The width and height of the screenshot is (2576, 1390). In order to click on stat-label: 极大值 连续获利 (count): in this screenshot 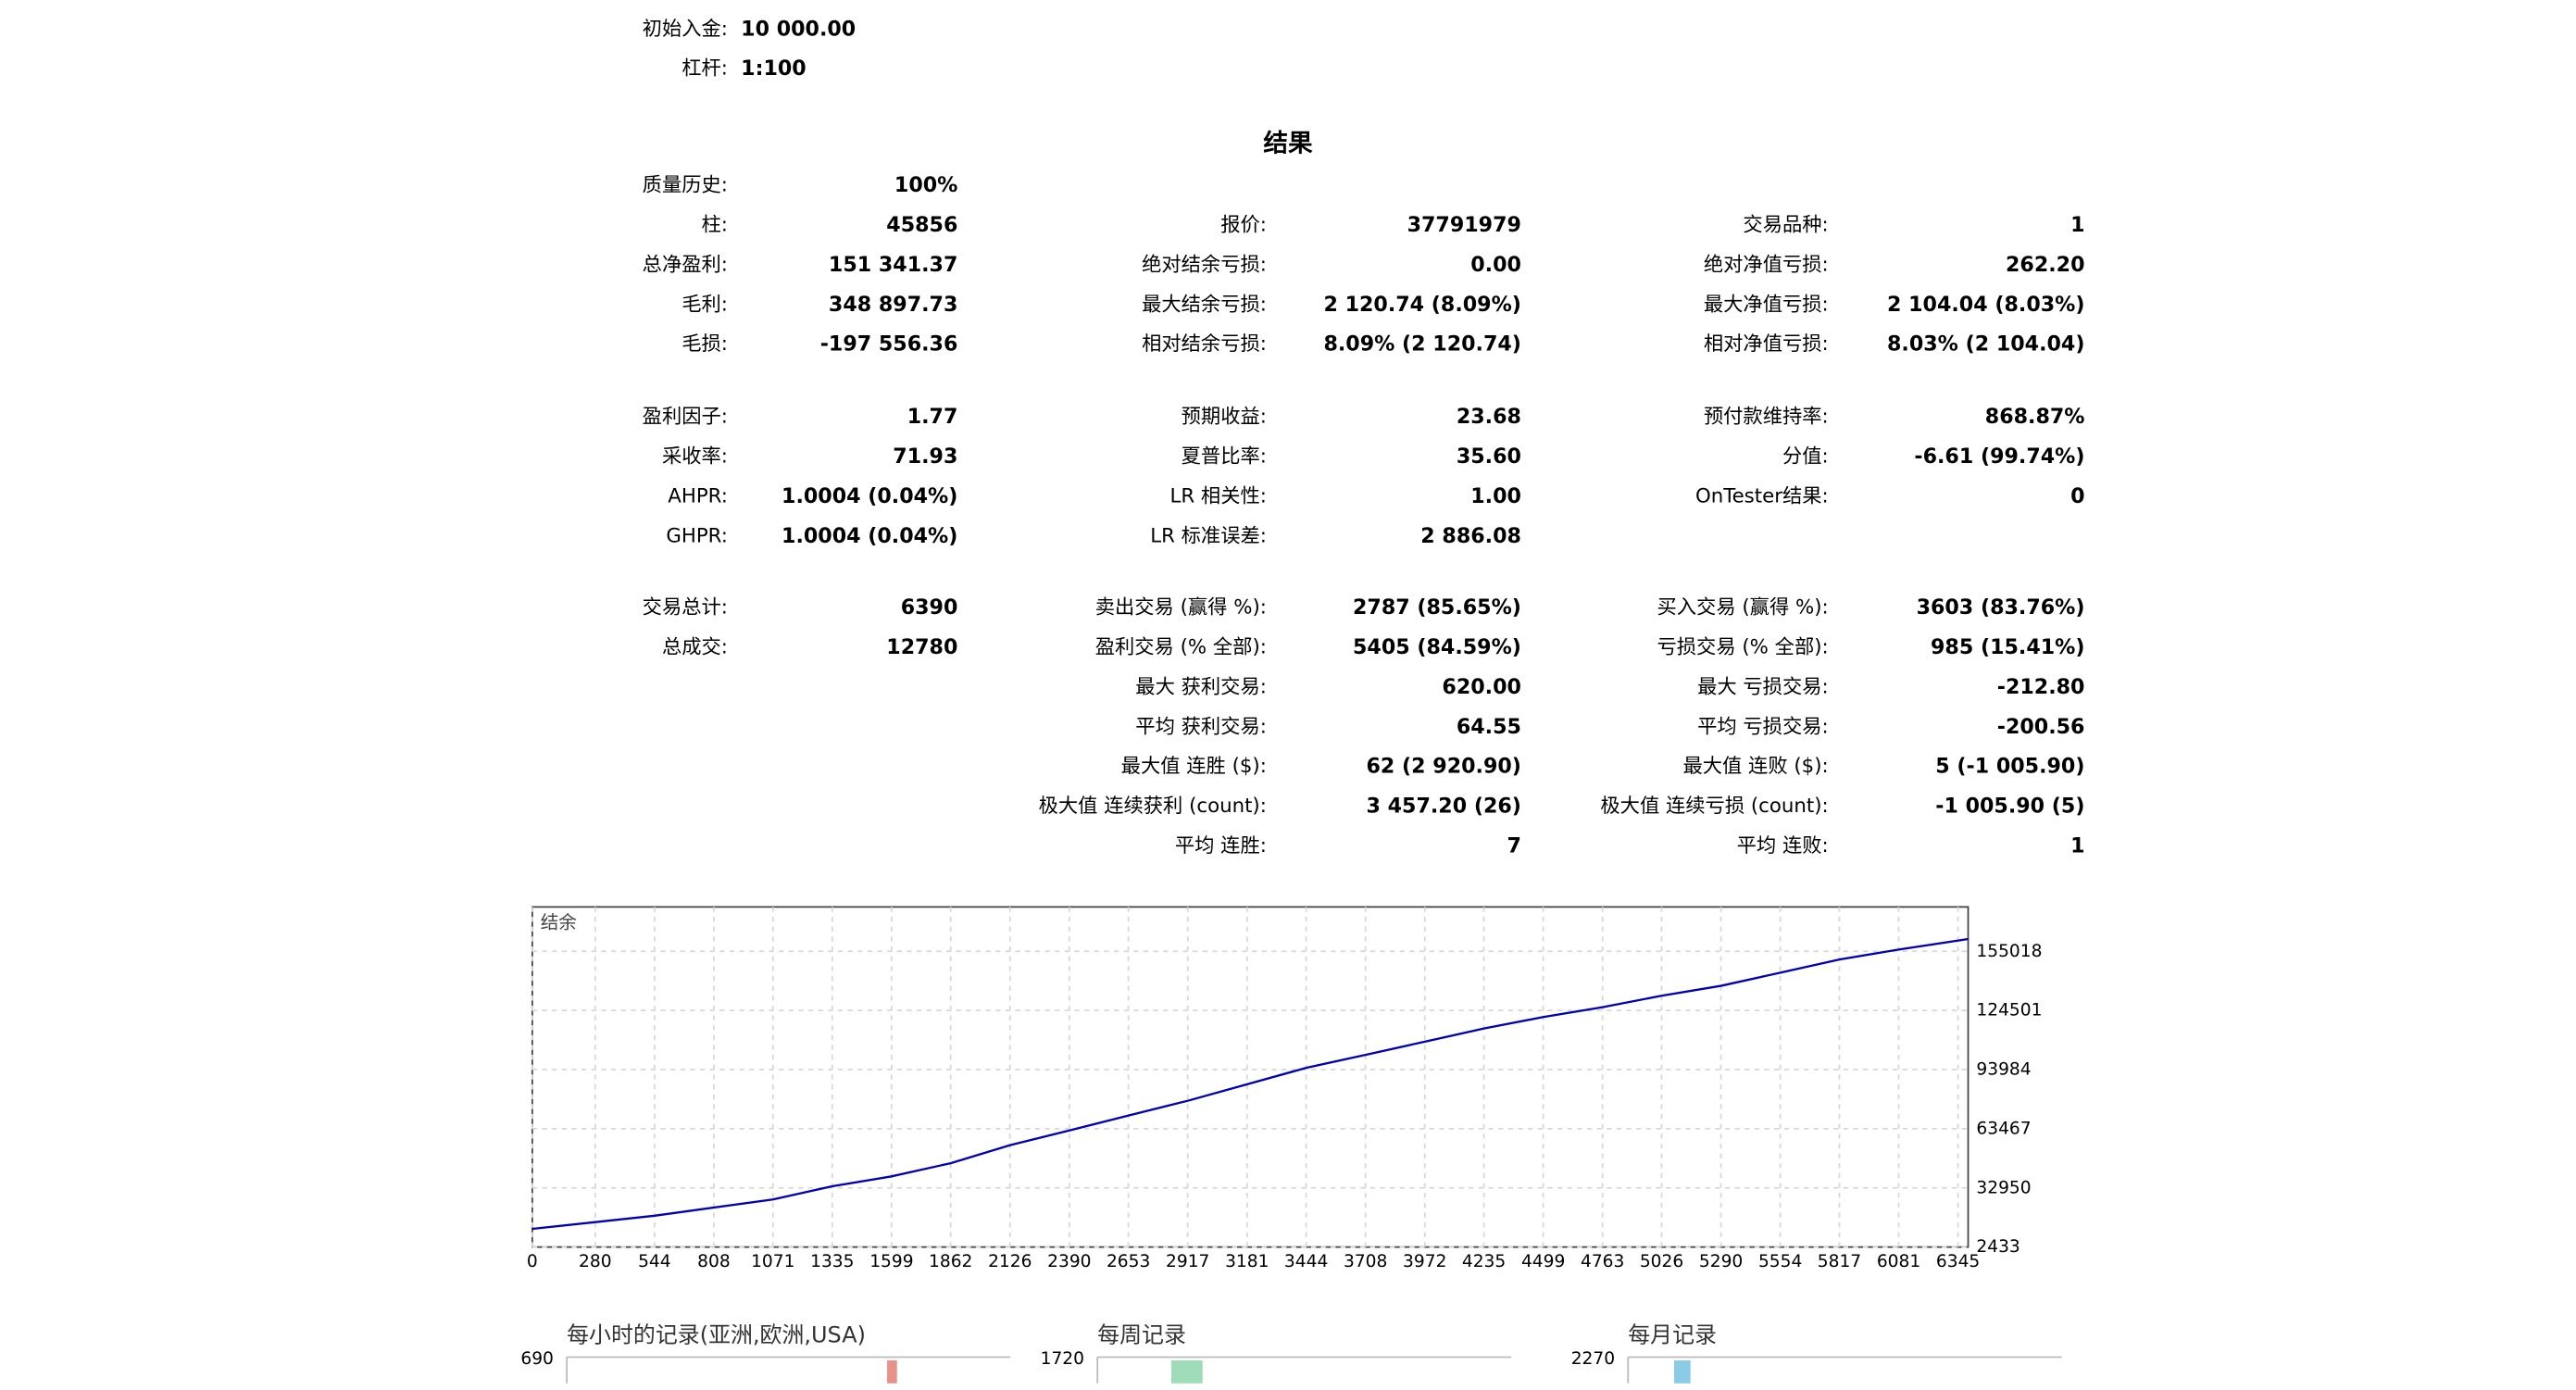, I will do `click(1153, 806)`.